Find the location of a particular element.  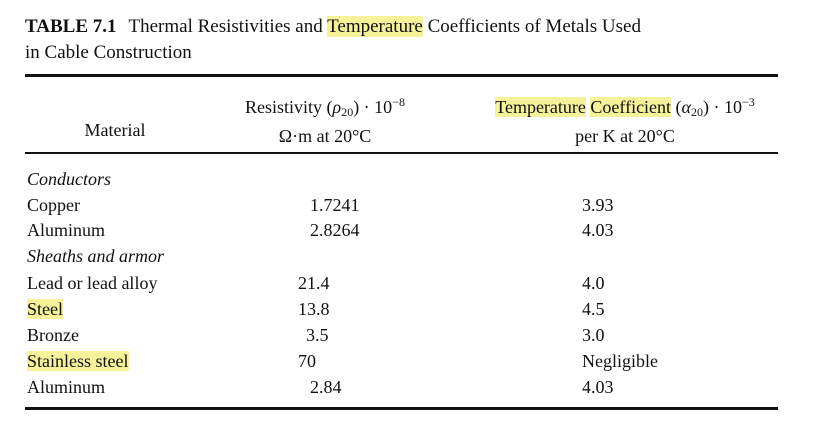

alpha-symbol: α is located at coordinates (686, 107).